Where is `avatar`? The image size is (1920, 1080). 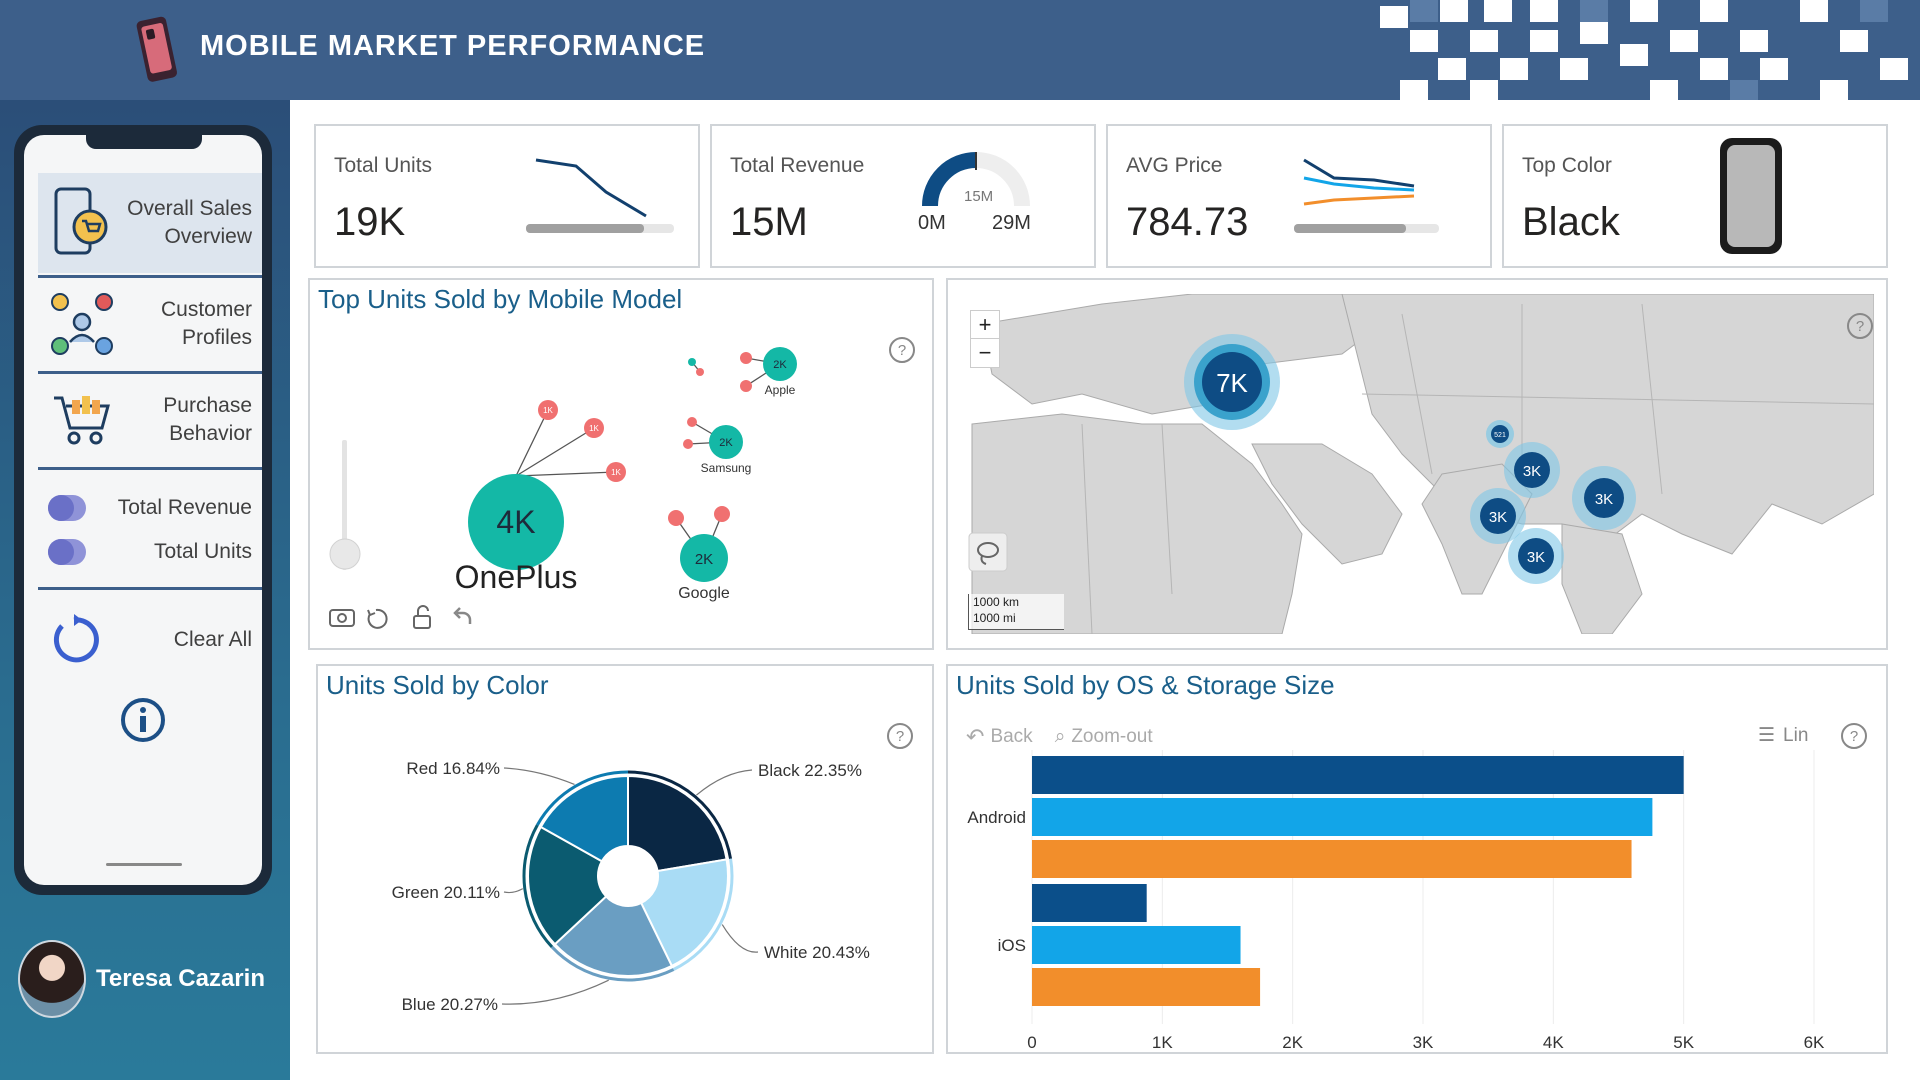
avatar is located at coordinates (52, 979).